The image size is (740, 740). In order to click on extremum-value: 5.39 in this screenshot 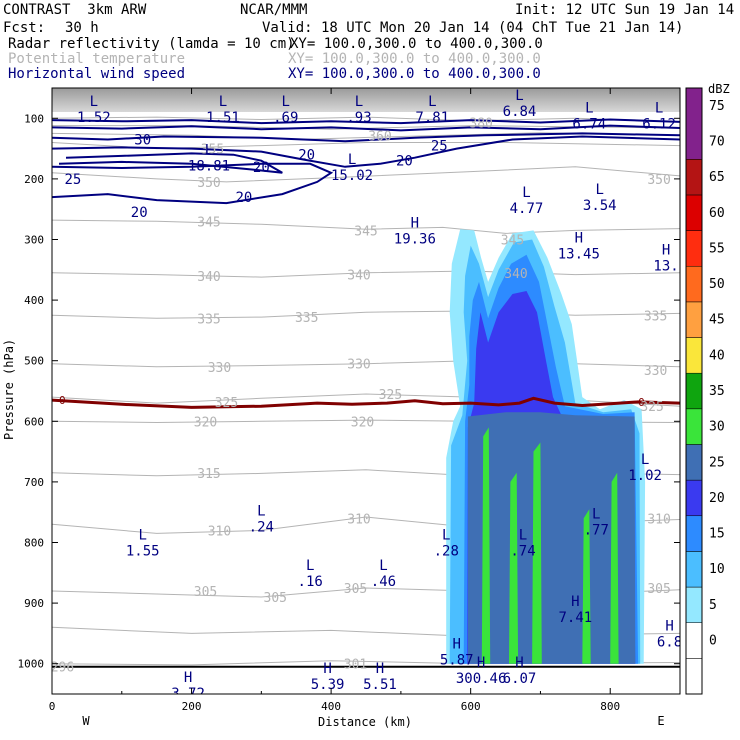, I will do `click(328, 685)`.